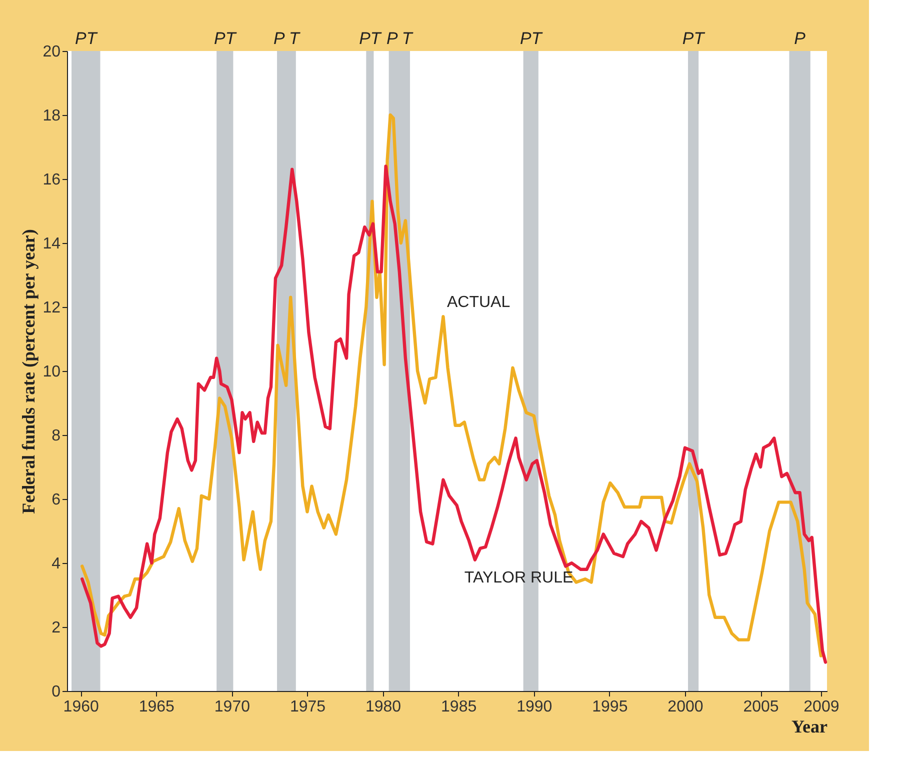 This screenshot has height=768, width=917. Describe the element at coordinates (28, 371) in the screenshot. I see `y-axis-title: Federal funds rate (percent per year)` at that location.